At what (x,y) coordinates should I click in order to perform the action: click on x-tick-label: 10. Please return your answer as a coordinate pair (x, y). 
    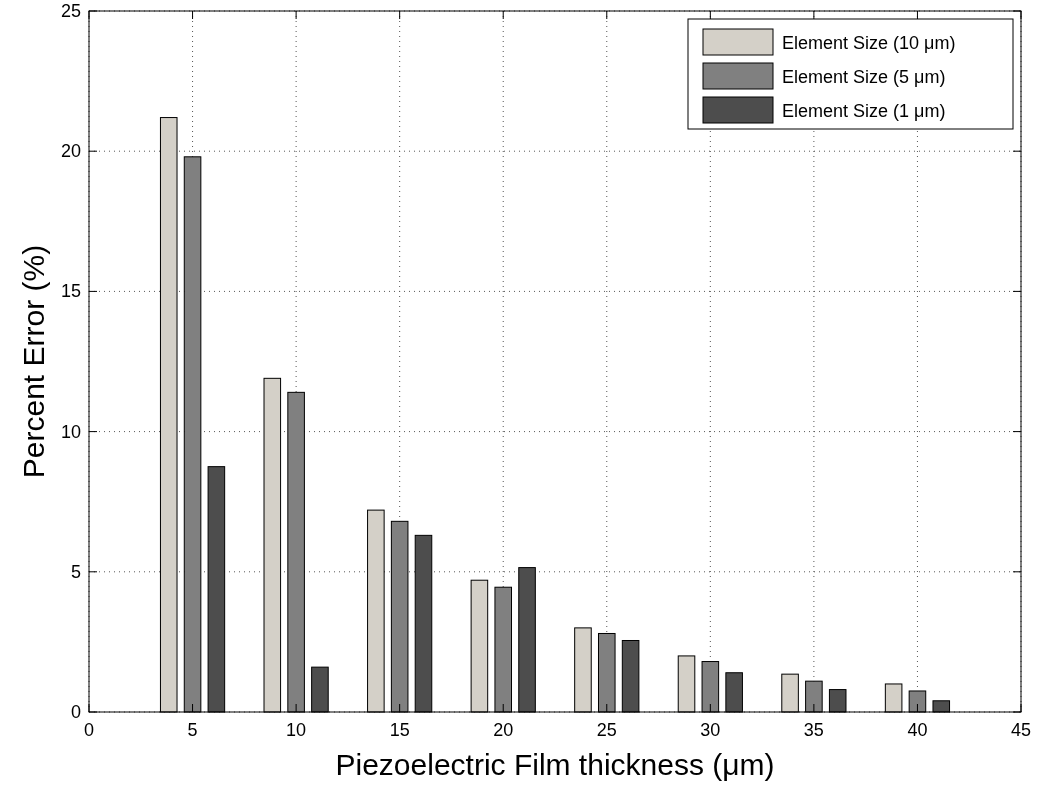
    Looking at the image, I should click on (296, 730).